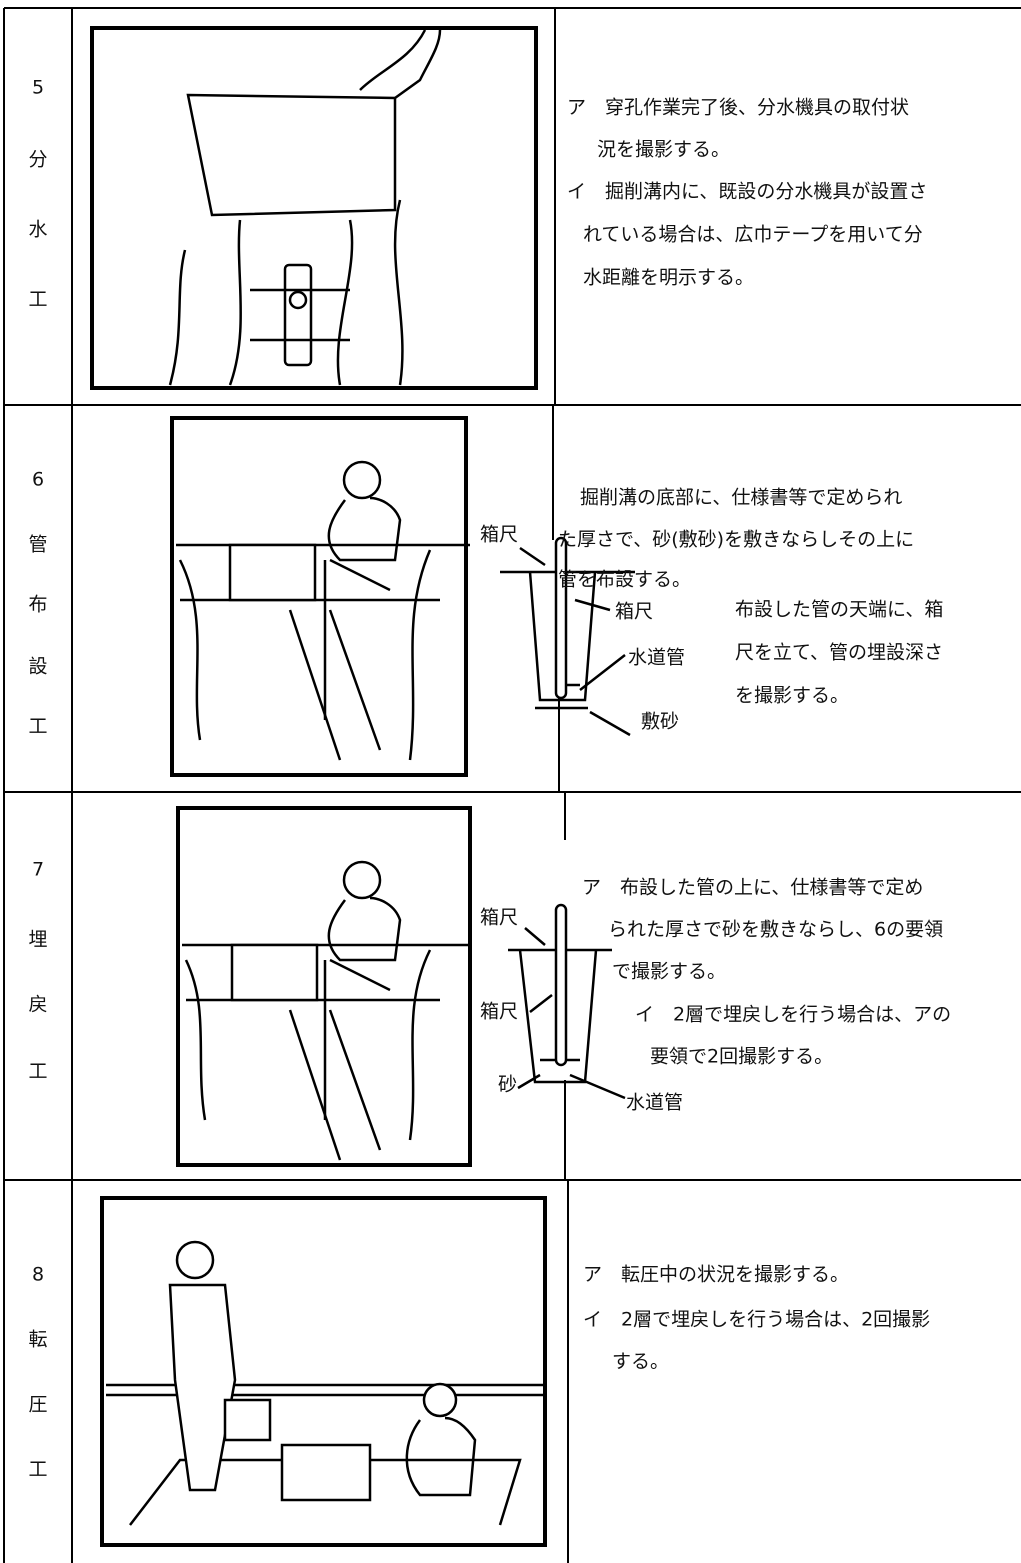 The height and width of the screenshot is (1563, 1021). Describe the element at coordinates (37, 1005) in the screenshot. I see `row-name-char: 戻` at that location.